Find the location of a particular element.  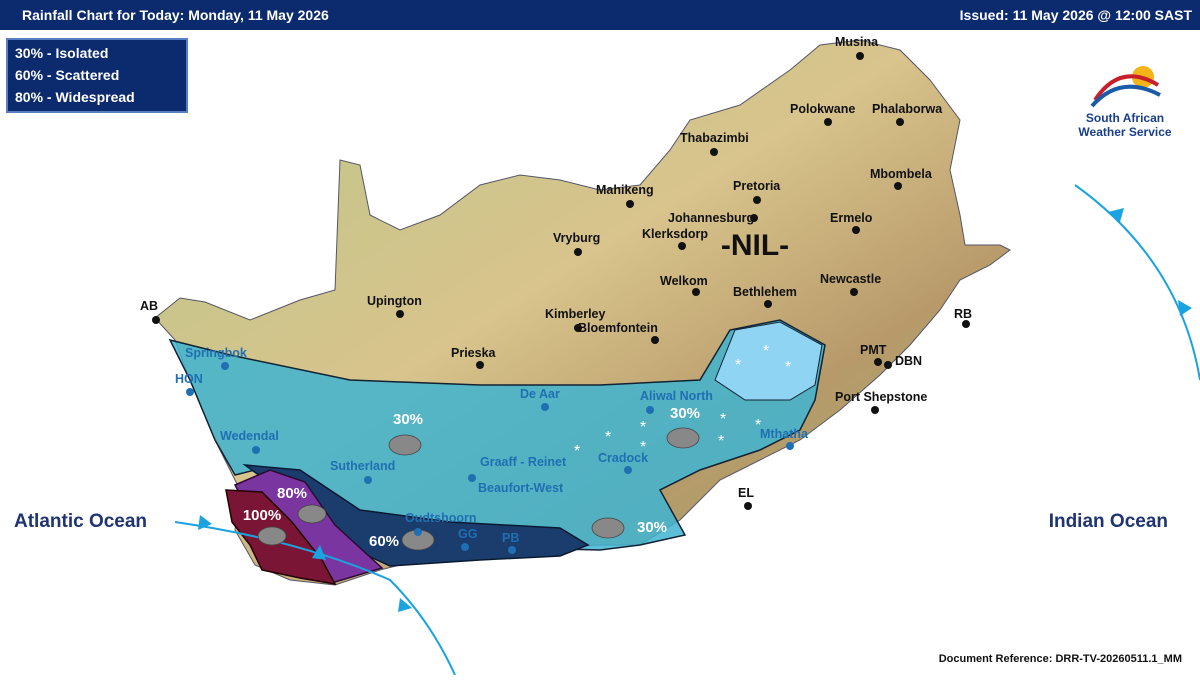

logo-swoosh is located at coordinates (1126, 88).